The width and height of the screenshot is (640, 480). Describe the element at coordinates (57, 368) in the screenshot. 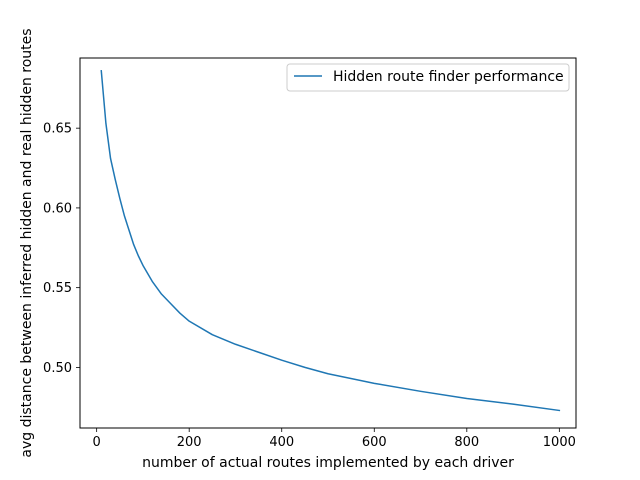

I see `y-tick-label: 0.50` at that location.